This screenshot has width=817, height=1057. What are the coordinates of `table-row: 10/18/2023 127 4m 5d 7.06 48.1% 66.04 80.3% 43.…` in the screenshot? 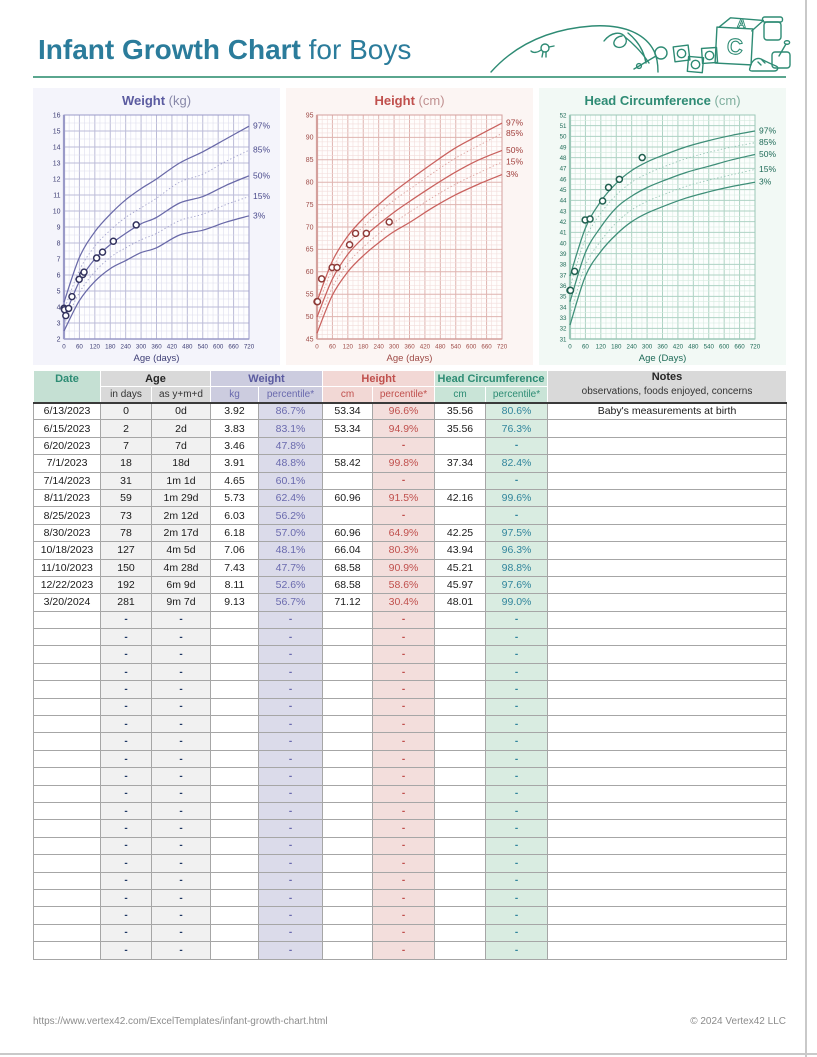 It's located at (410, 550).